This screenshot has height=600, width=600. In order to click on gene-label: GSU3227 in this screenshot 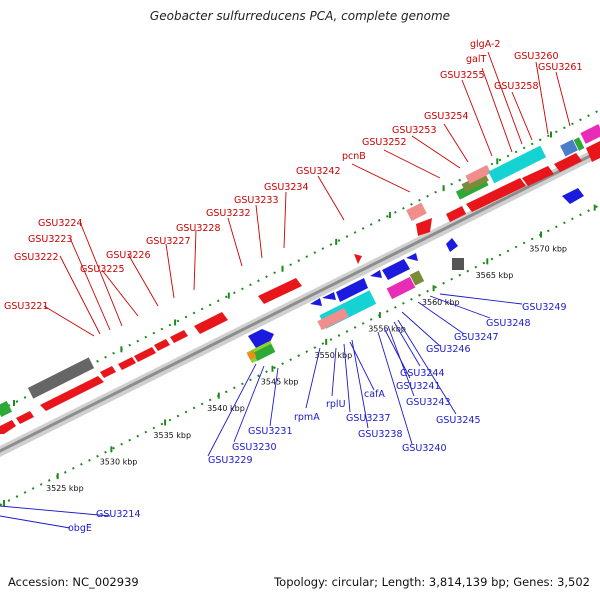, I will do `click(168, 241)`.